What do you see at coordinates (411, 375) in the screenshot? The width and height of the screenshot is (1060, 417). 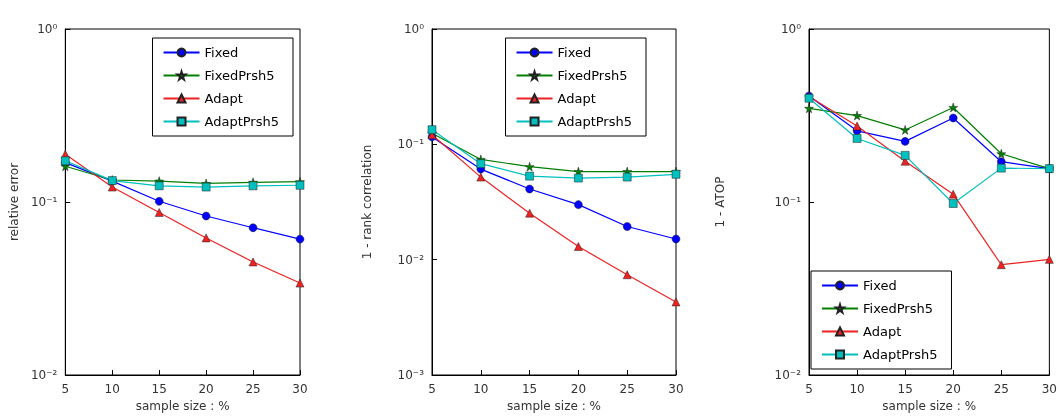 I see `y-tick-label: 10⁻³` at bounding box center [411, 375].